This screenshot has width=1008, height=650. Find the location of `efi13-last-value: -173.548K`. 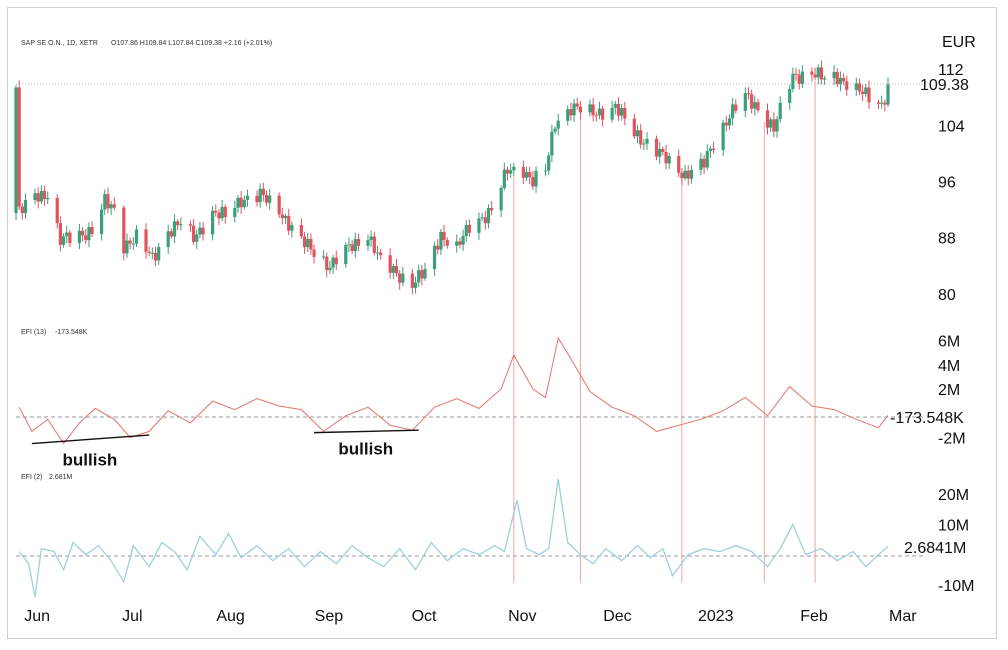

efi13-last-value: -173.548K is located at coordinates (927, 418).